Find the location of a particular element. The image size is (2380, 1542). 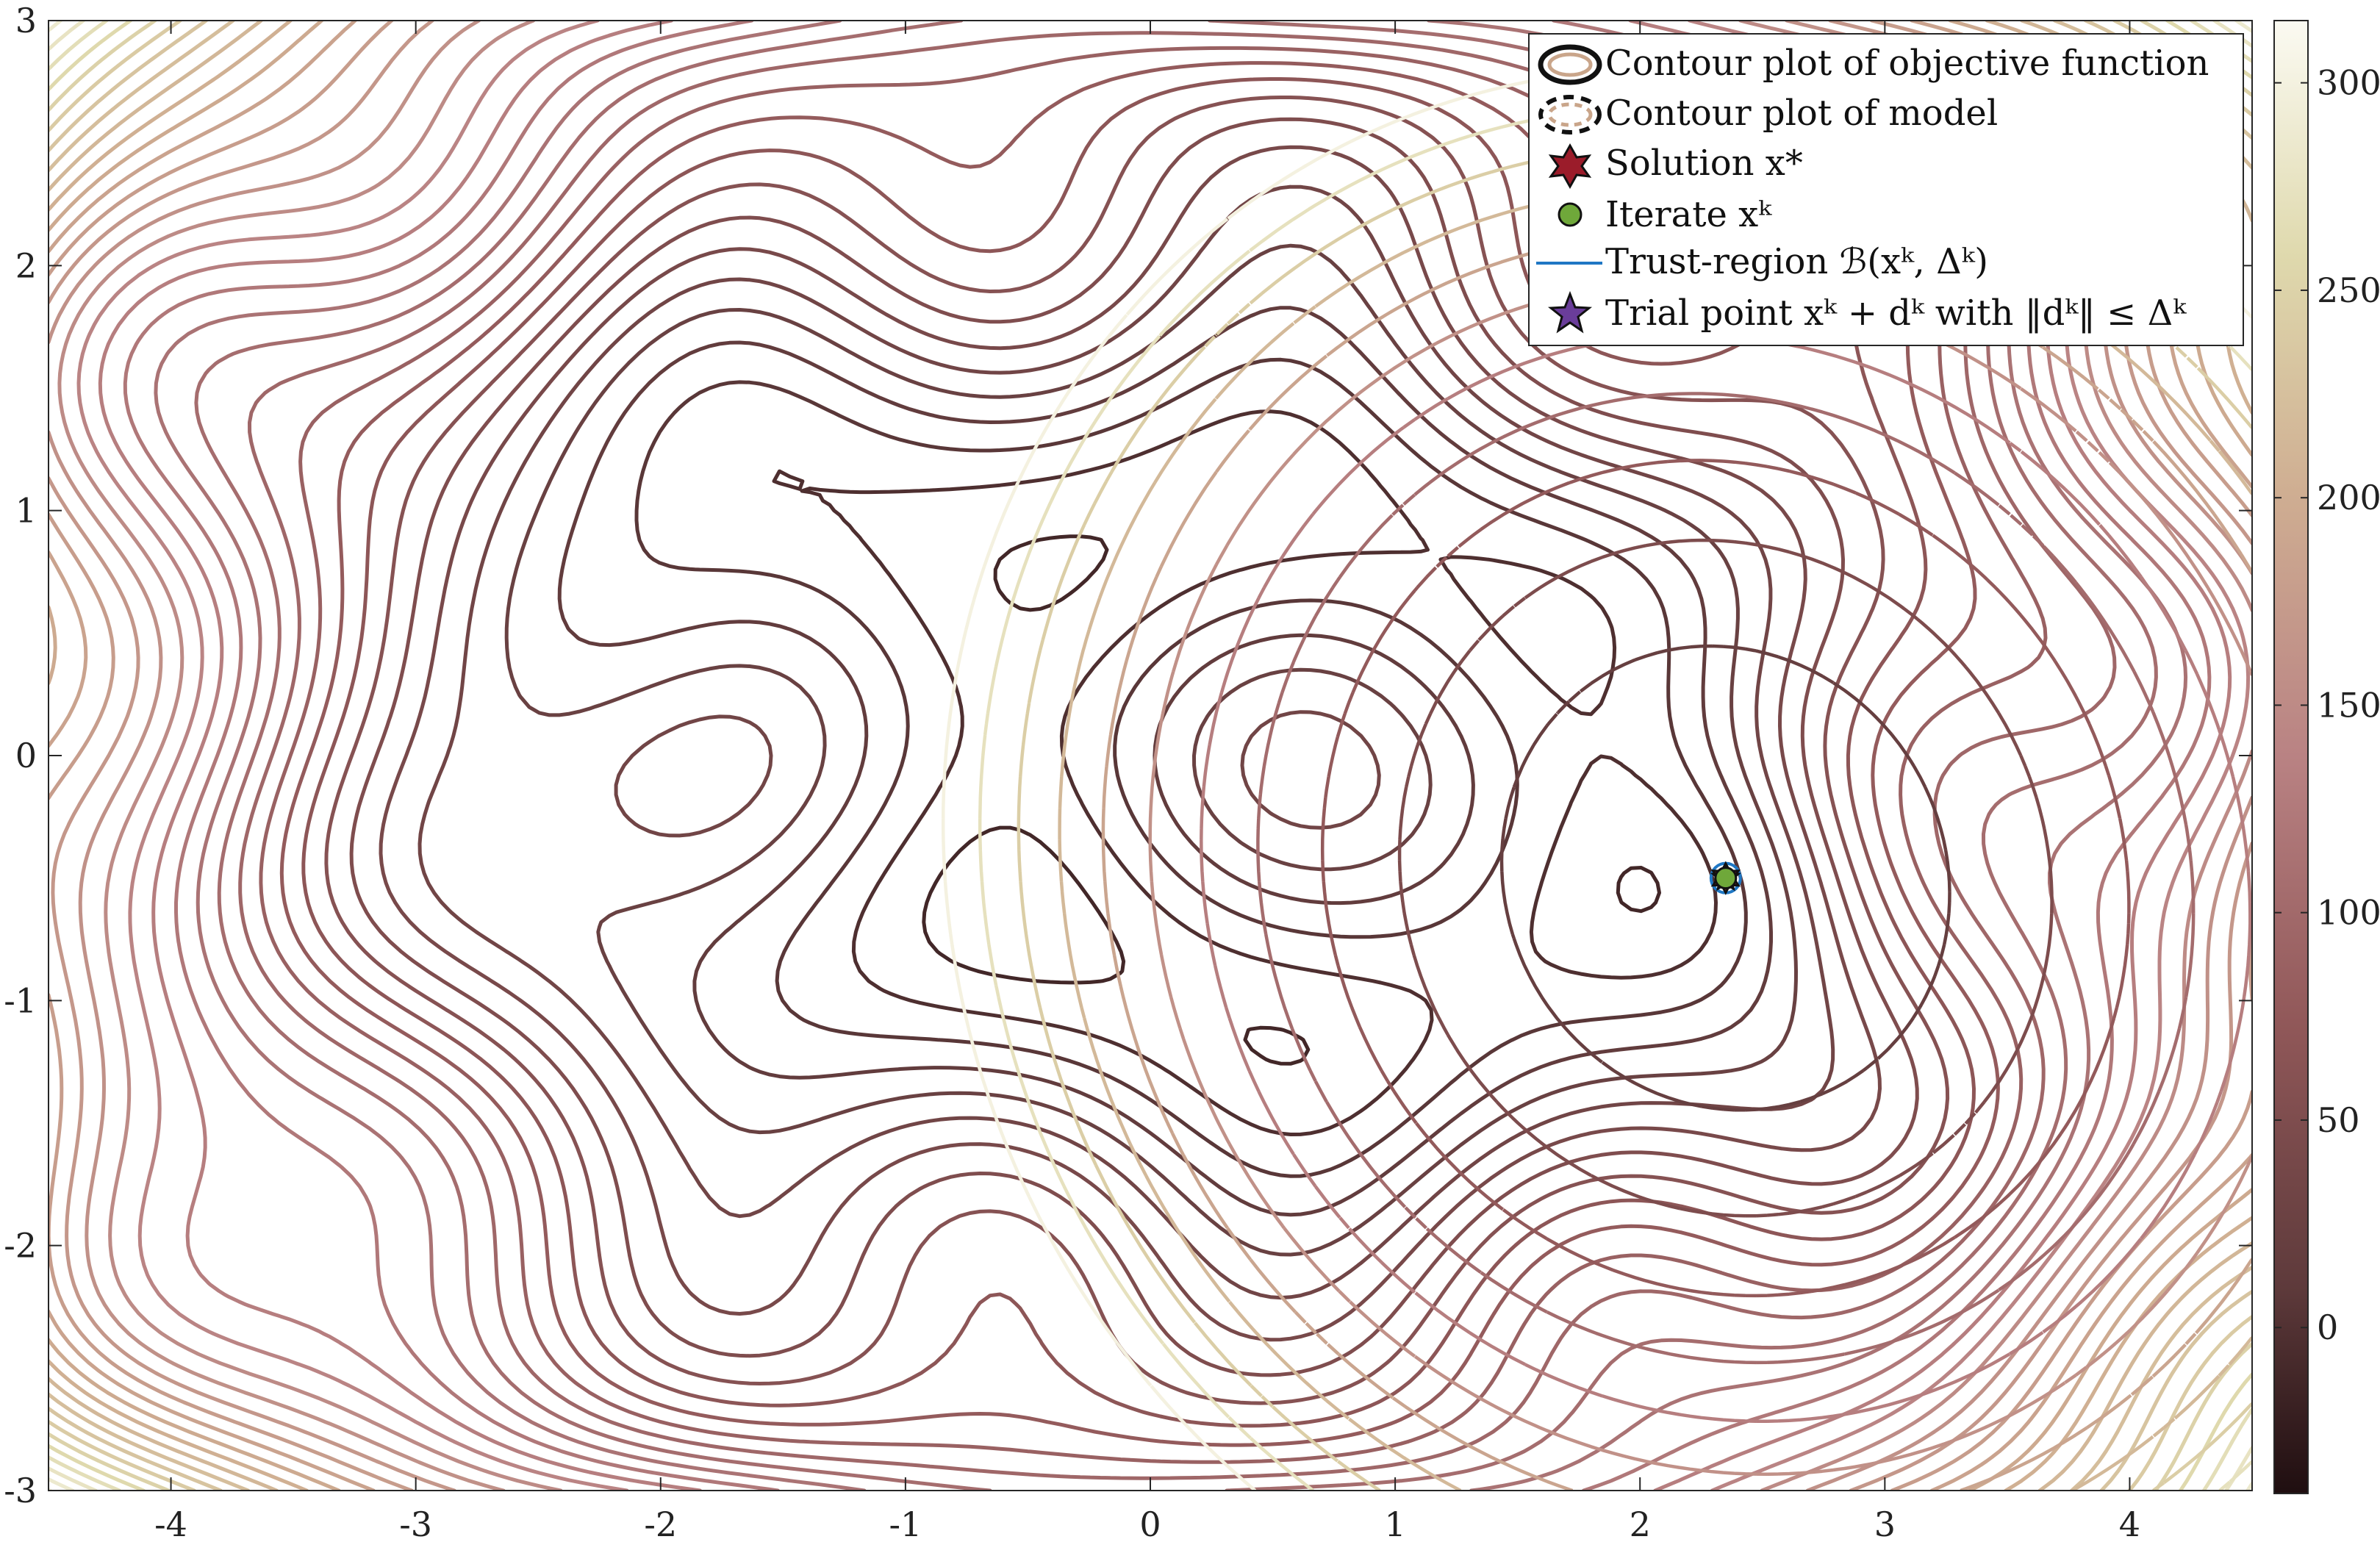

legend-model-label: Contour plot of model is located at coordinates (1801, 113).